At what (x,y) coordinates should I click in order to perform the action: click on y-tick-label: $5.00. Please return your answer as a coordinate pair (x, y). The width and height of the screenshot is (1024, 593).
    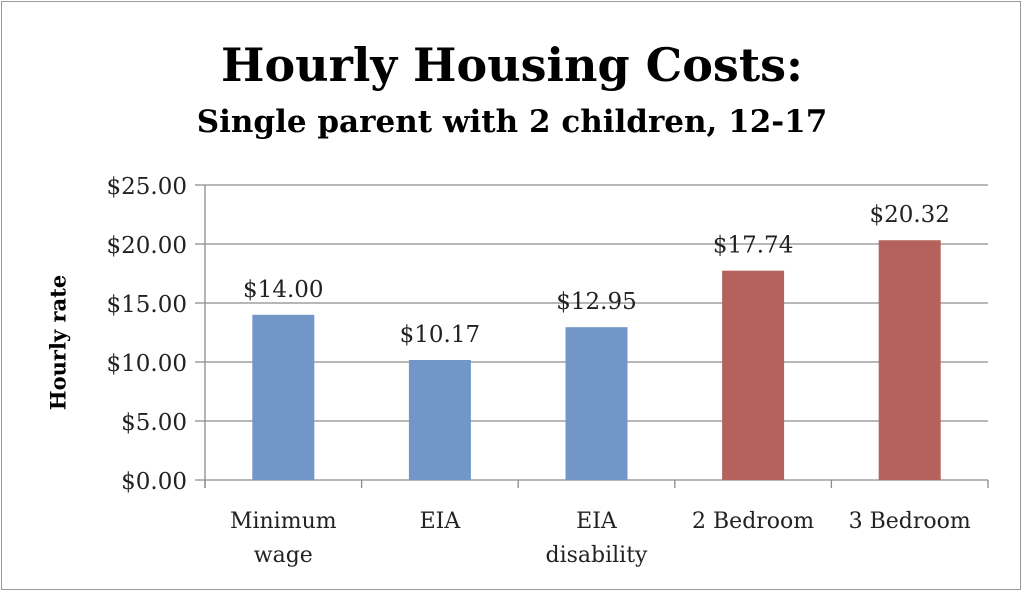
    Looking at the image, I should click on (154, 423).